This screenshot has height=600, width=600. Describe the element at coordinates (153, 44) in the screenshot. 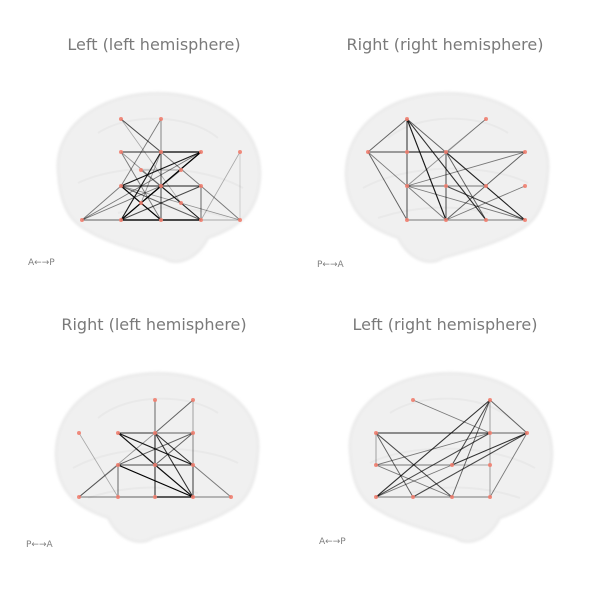

I see `panel-title: Left (left hemisphere)` at that location.